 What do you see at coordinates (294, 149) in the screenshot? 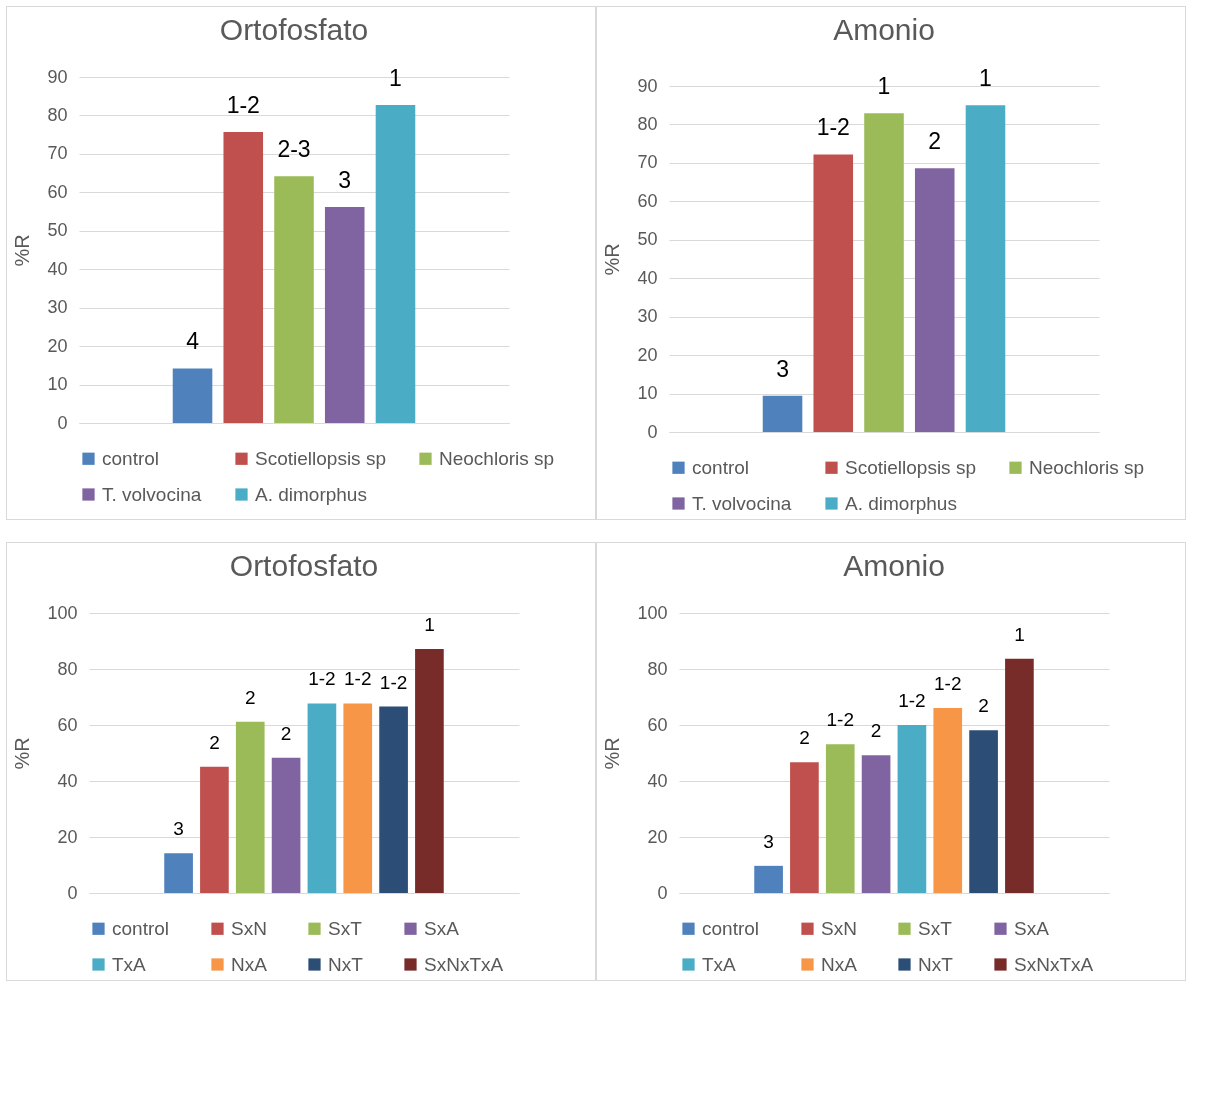
I see `annotation: 2-3` at bounding box center [294, 149].